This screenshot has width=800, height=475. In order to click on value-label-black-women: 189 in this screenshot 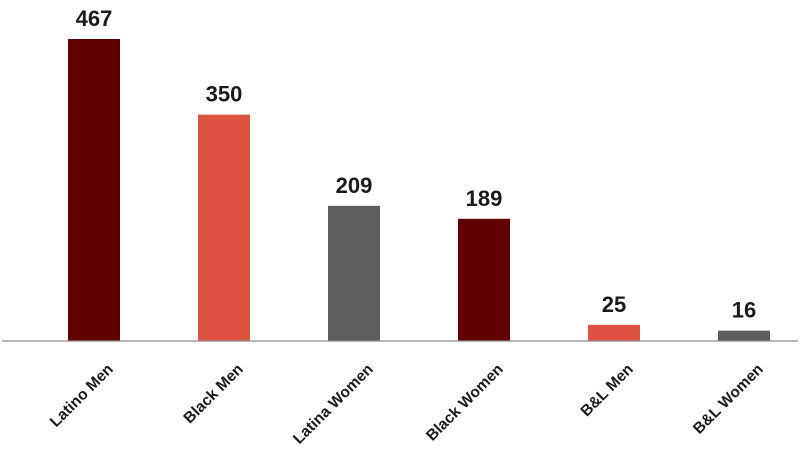, I will do `click(484, 198)`.